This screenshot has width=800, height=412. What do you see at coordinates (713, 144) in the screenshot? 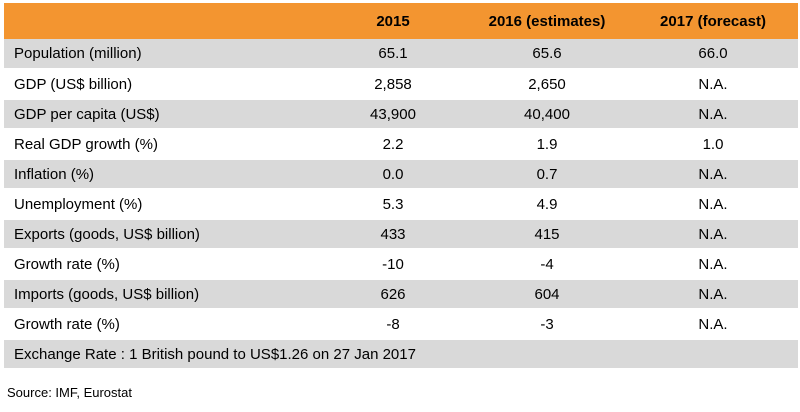
I see `value-cell-2017: 1.0` at bounding box center [713, 144].